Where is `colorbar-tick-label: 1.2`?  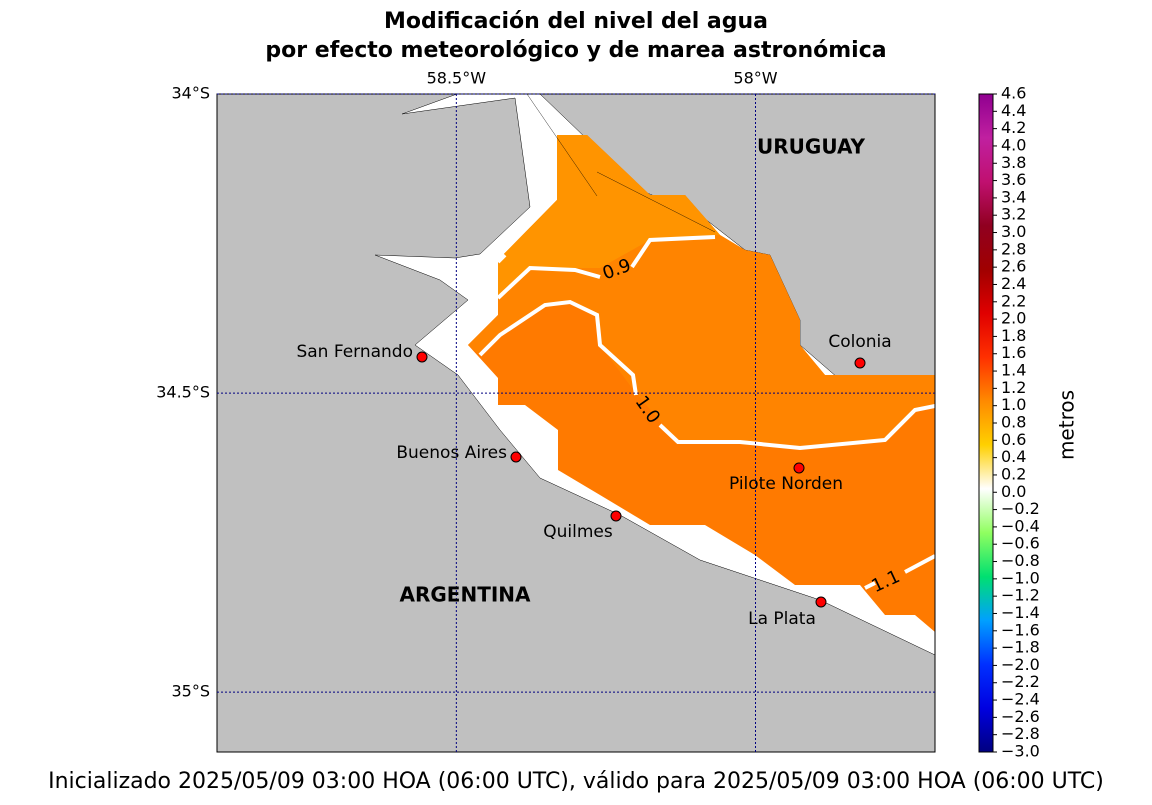
colorbar-tick-label: 1.2 is located at coordinates (1013, 387).